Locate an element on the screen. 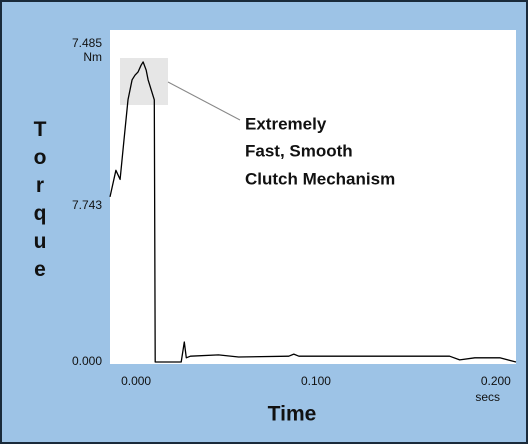 This screenshot has height=444, width=528. y-tick-label: 0.000 is located at coordinates (87, 361).